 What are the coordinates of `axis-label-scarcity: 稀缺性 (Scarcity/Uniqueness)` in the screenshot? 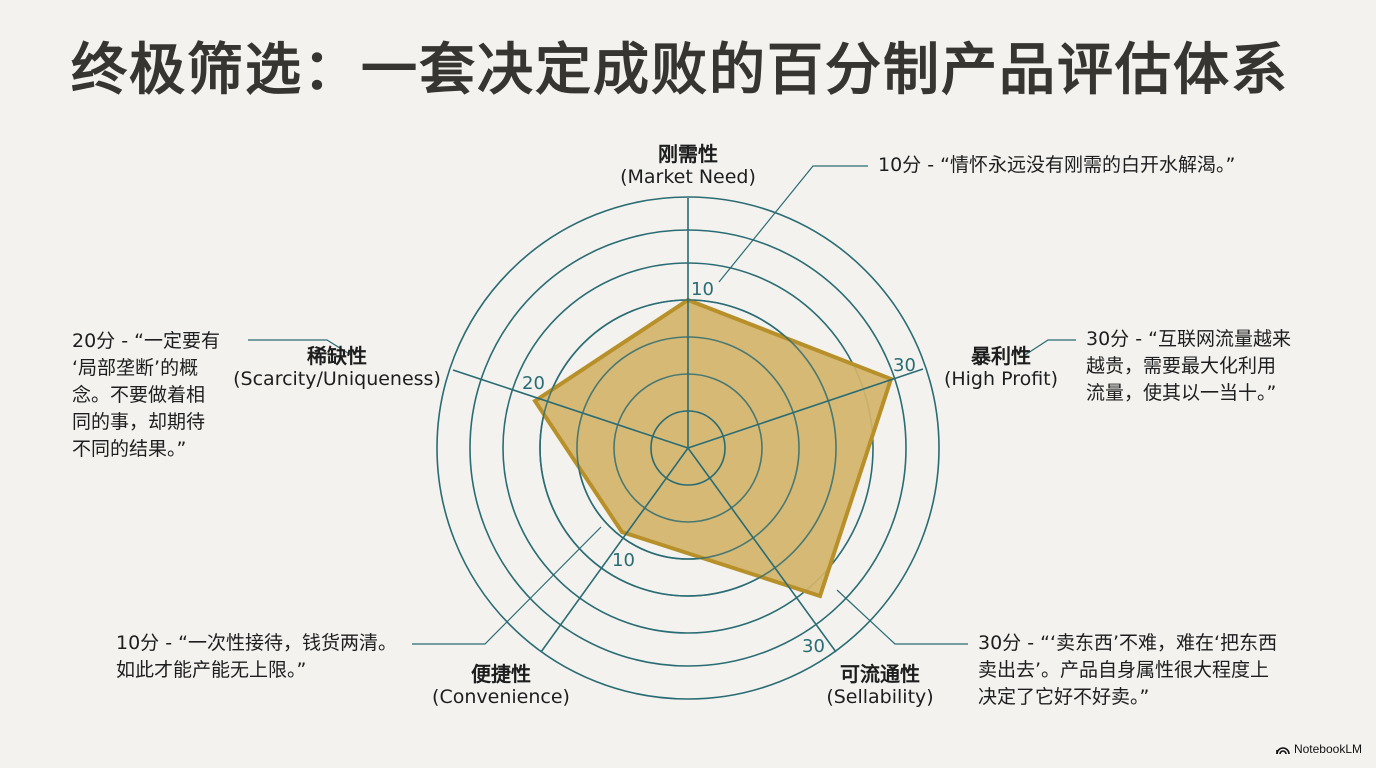 It's located at (337, 367).